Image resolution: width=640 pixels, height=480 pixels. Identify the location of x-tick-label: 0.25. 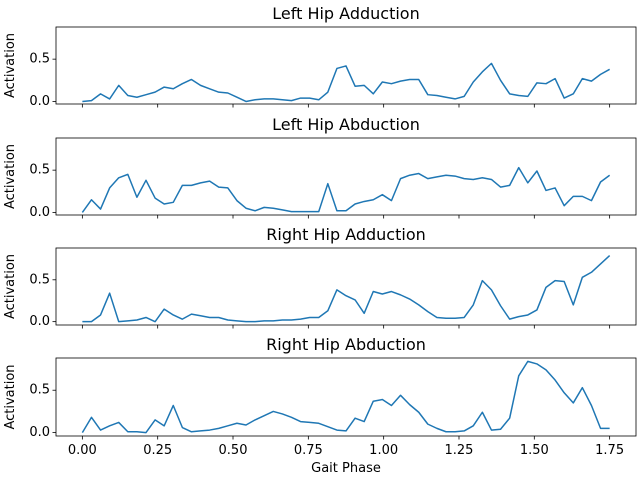
(157, 450).